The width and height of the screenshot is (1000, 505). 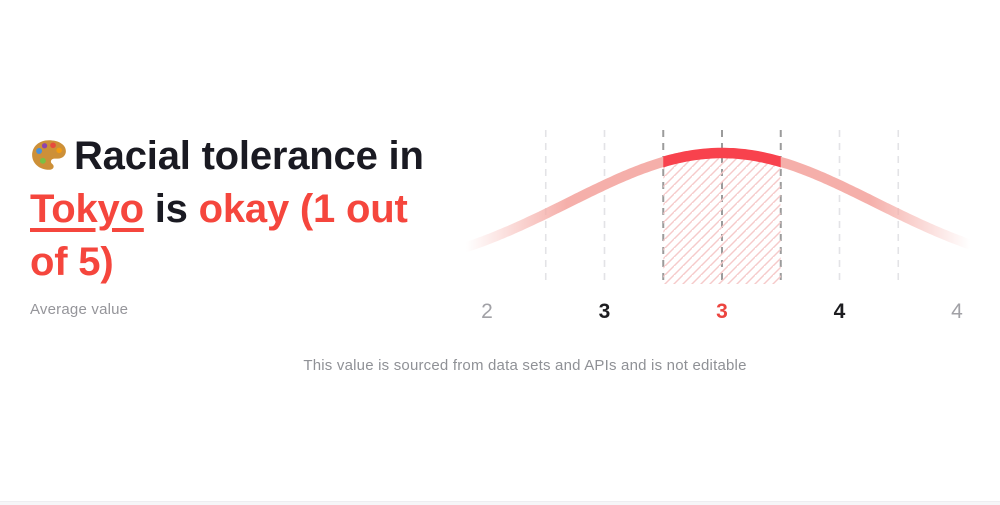 I want to click on curve-highlight, so click(x=722, y=157).